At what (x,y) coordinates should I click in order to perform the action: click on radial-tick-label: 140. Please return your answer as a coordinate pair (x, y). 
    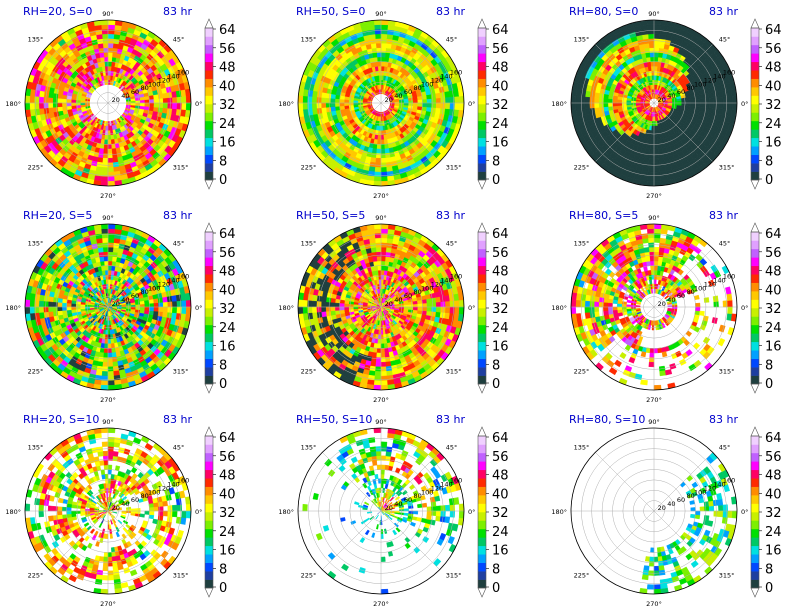
    Looking at the image, I should click on (719, 77).